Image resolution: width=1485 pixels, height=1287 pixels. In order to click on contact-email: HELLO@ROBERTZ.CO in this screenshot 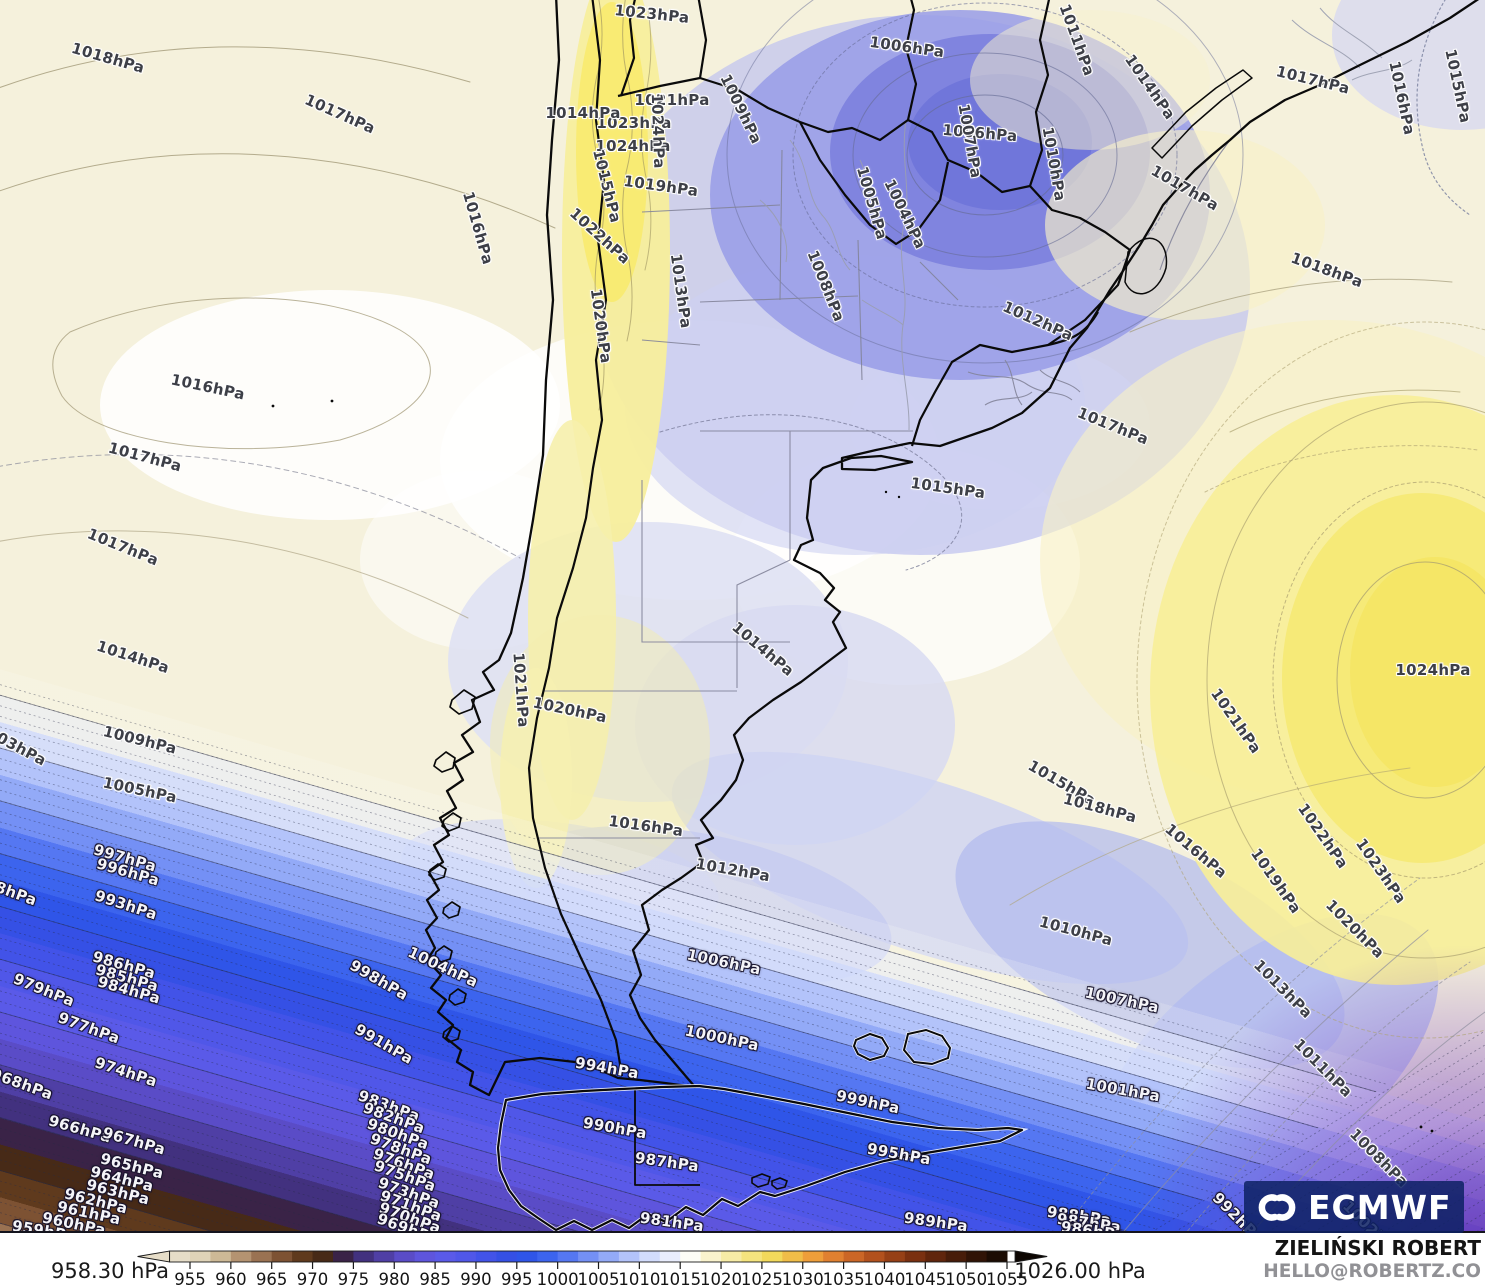, I will do `click(1372, 1271)`.